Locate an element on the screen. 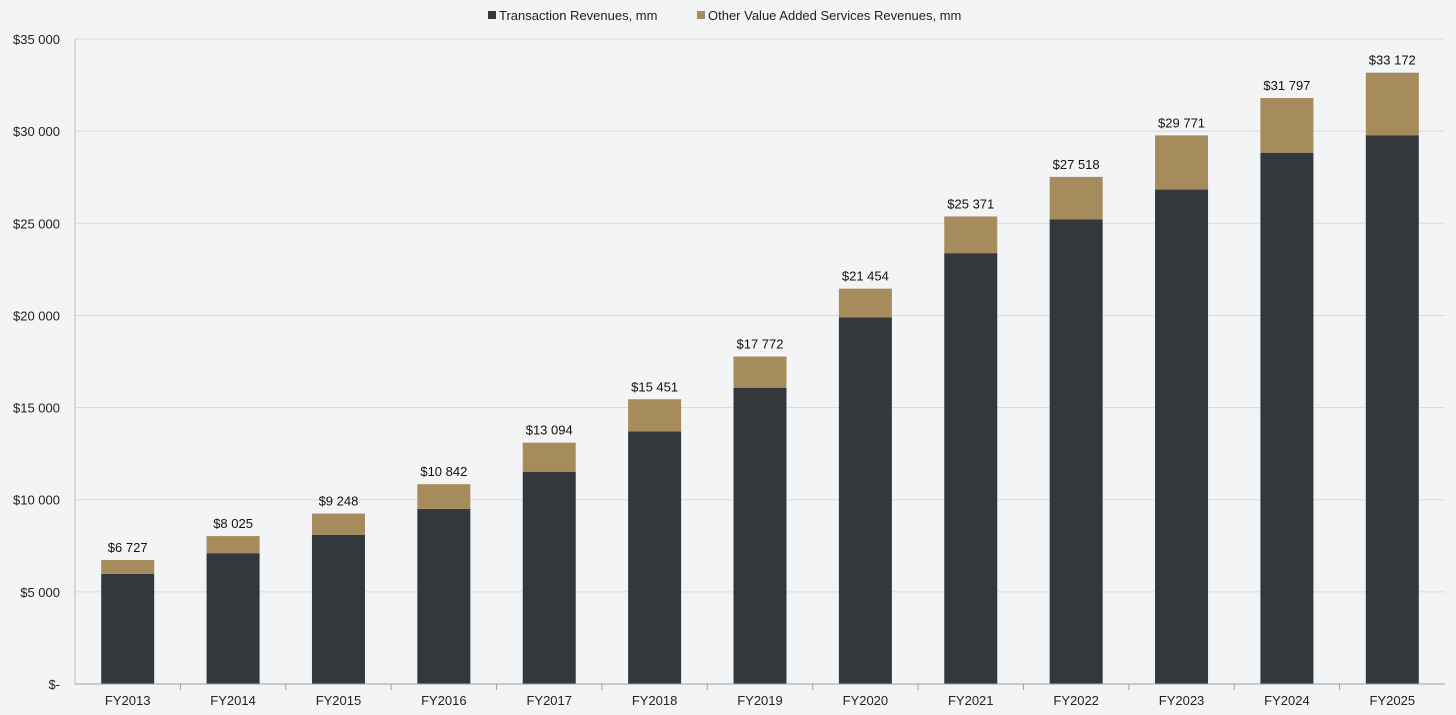 This screenshot has height=715, width=1456. total-label: $8 025 is located at coordinates (233, 523).